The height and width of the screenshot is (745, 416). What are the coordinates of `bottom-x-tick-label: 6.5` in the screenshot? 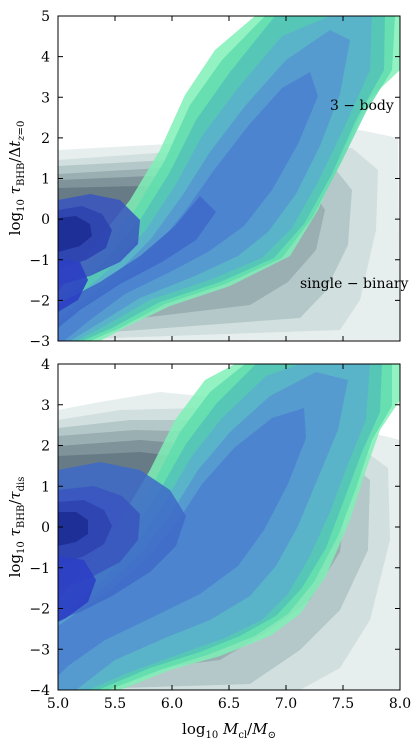 It's located at (229, 704).